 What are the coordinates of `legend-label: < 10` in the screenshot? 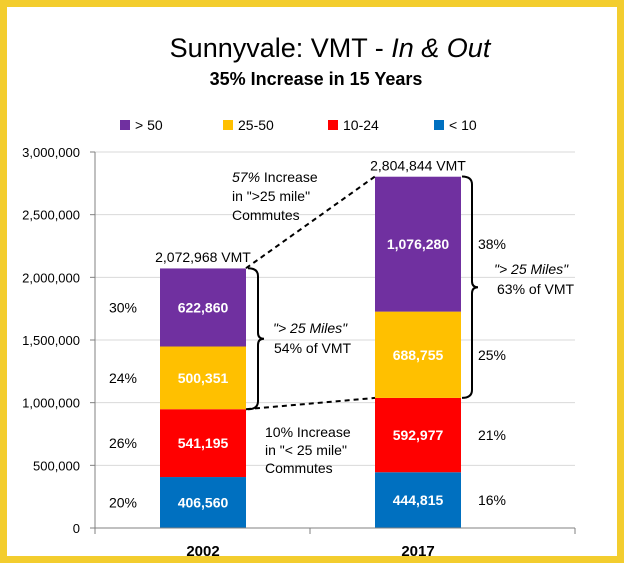 It's located at (463, 125).